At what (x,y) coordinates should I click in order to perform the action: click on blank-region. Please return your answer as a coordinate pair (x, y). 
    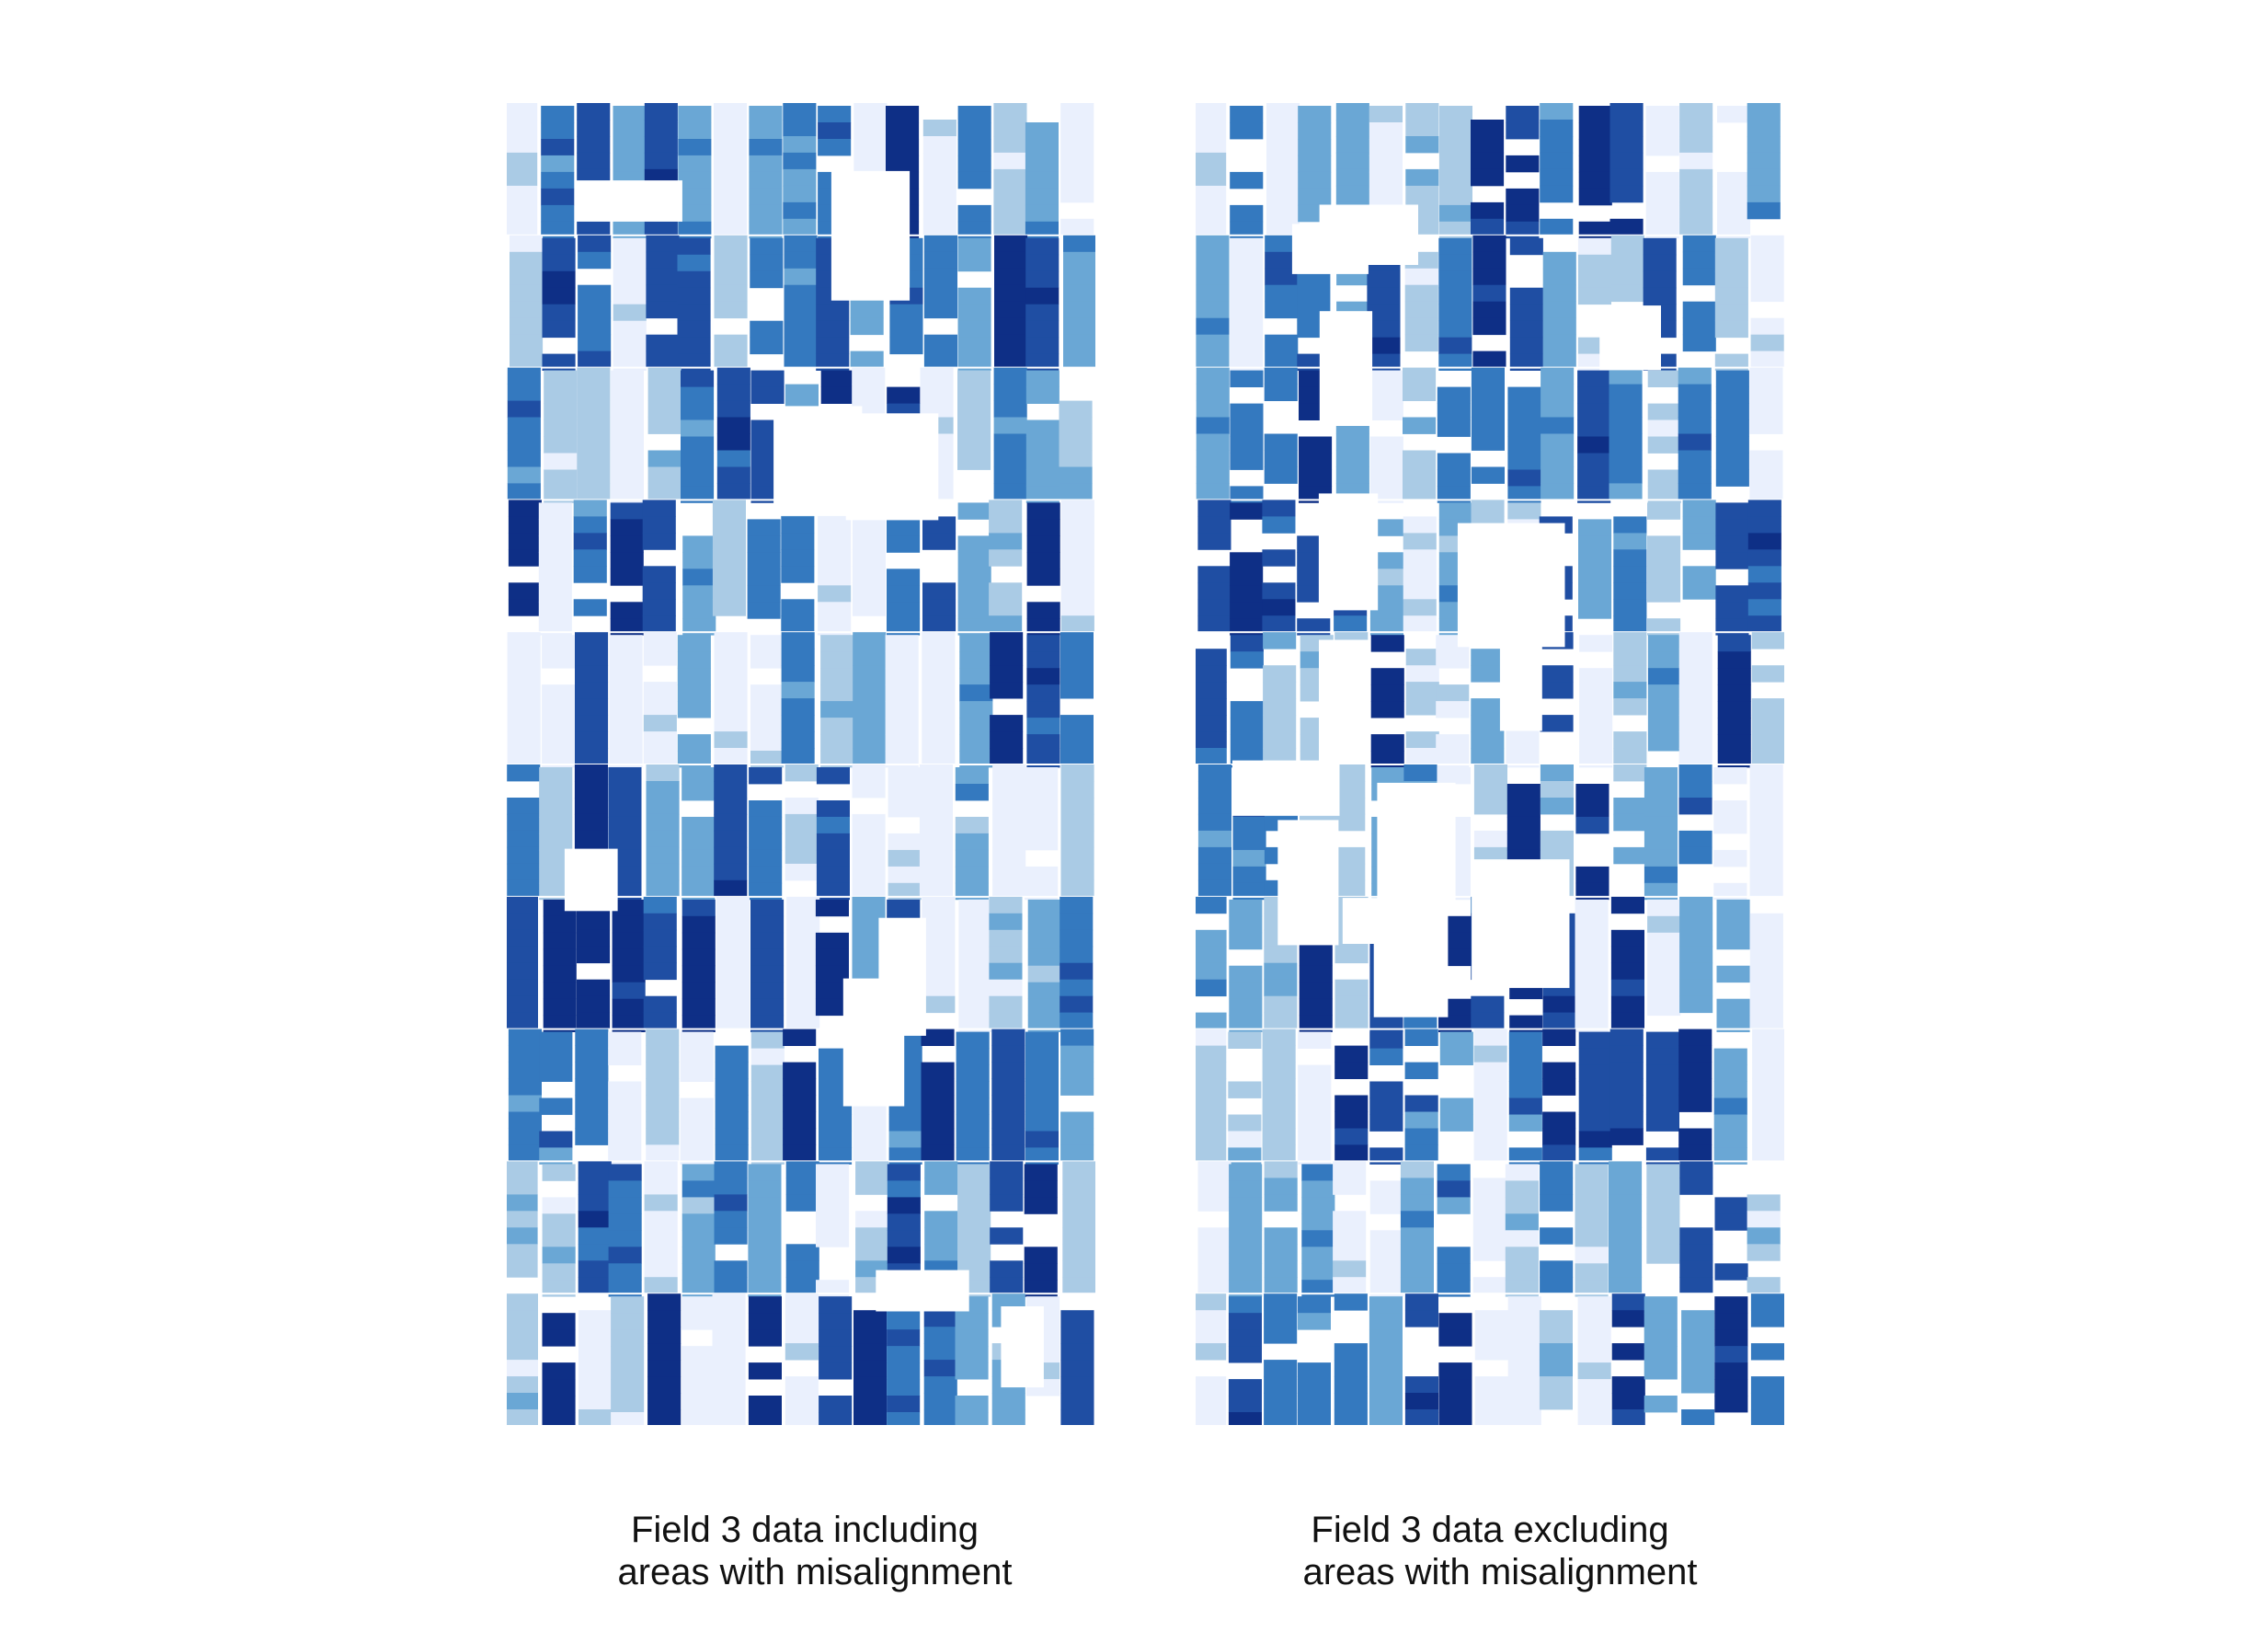
    Looking at the image, I should click on (1520, 668).